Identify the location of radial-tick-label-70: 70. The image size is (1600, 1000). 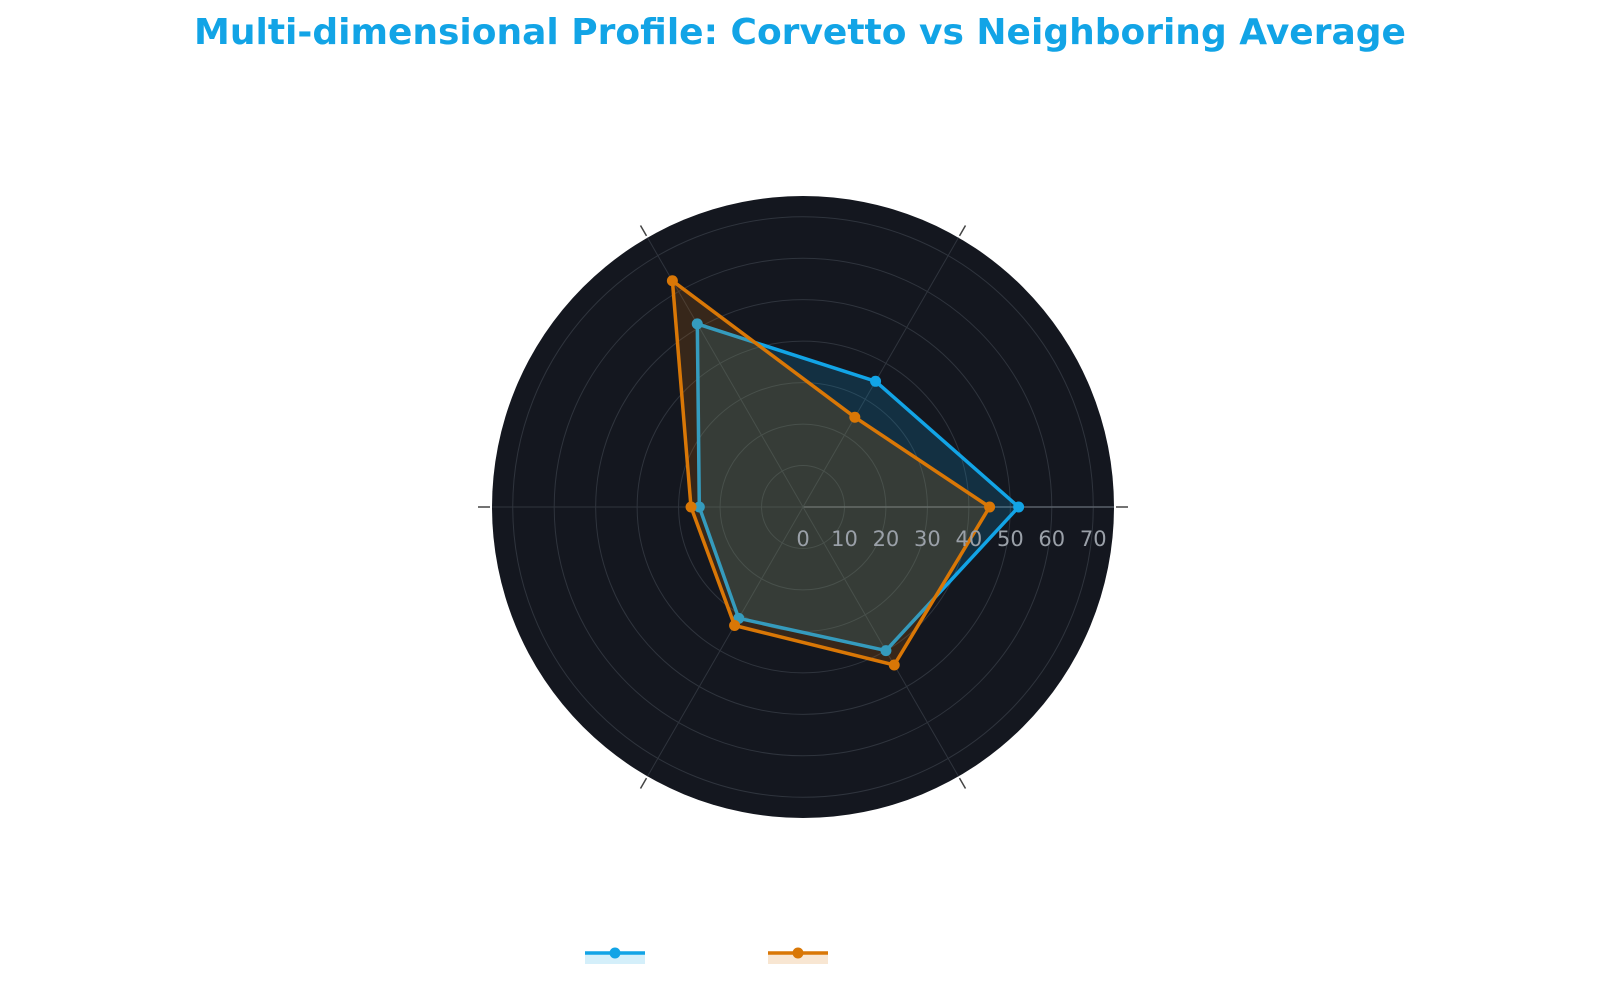
(1093, 539).